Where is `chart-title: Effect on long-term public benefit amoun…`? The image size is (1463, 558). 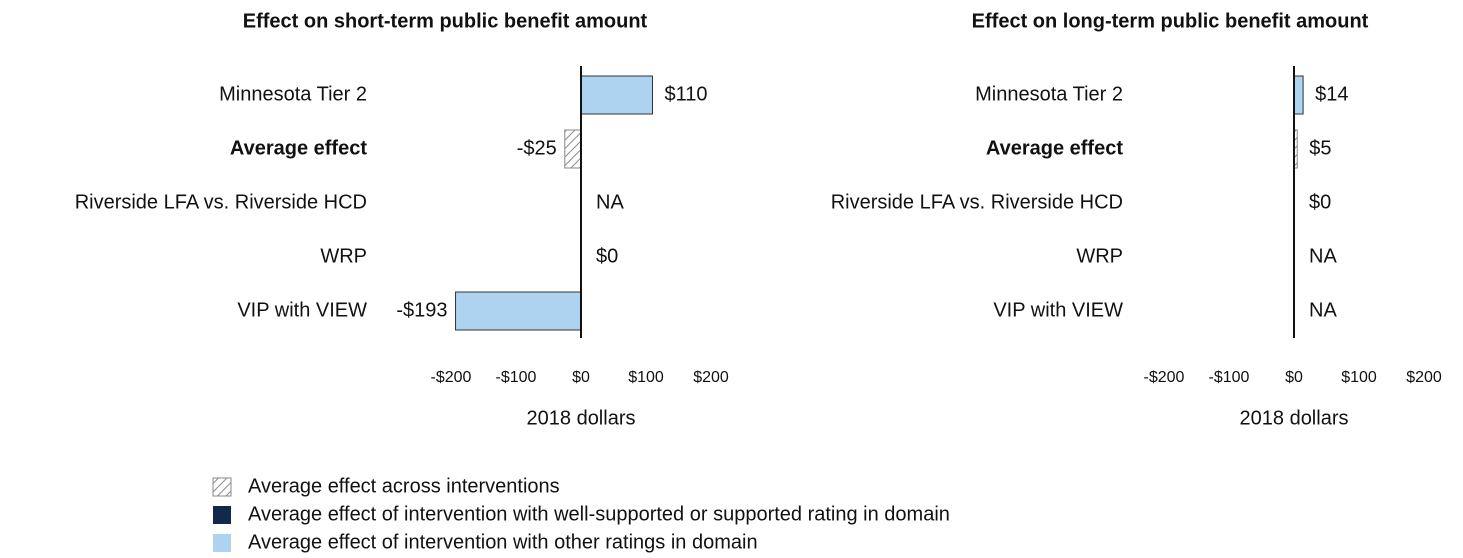 chart-title: Effect on long-term public benefit amoun… is located at coordinates (1170, 21).